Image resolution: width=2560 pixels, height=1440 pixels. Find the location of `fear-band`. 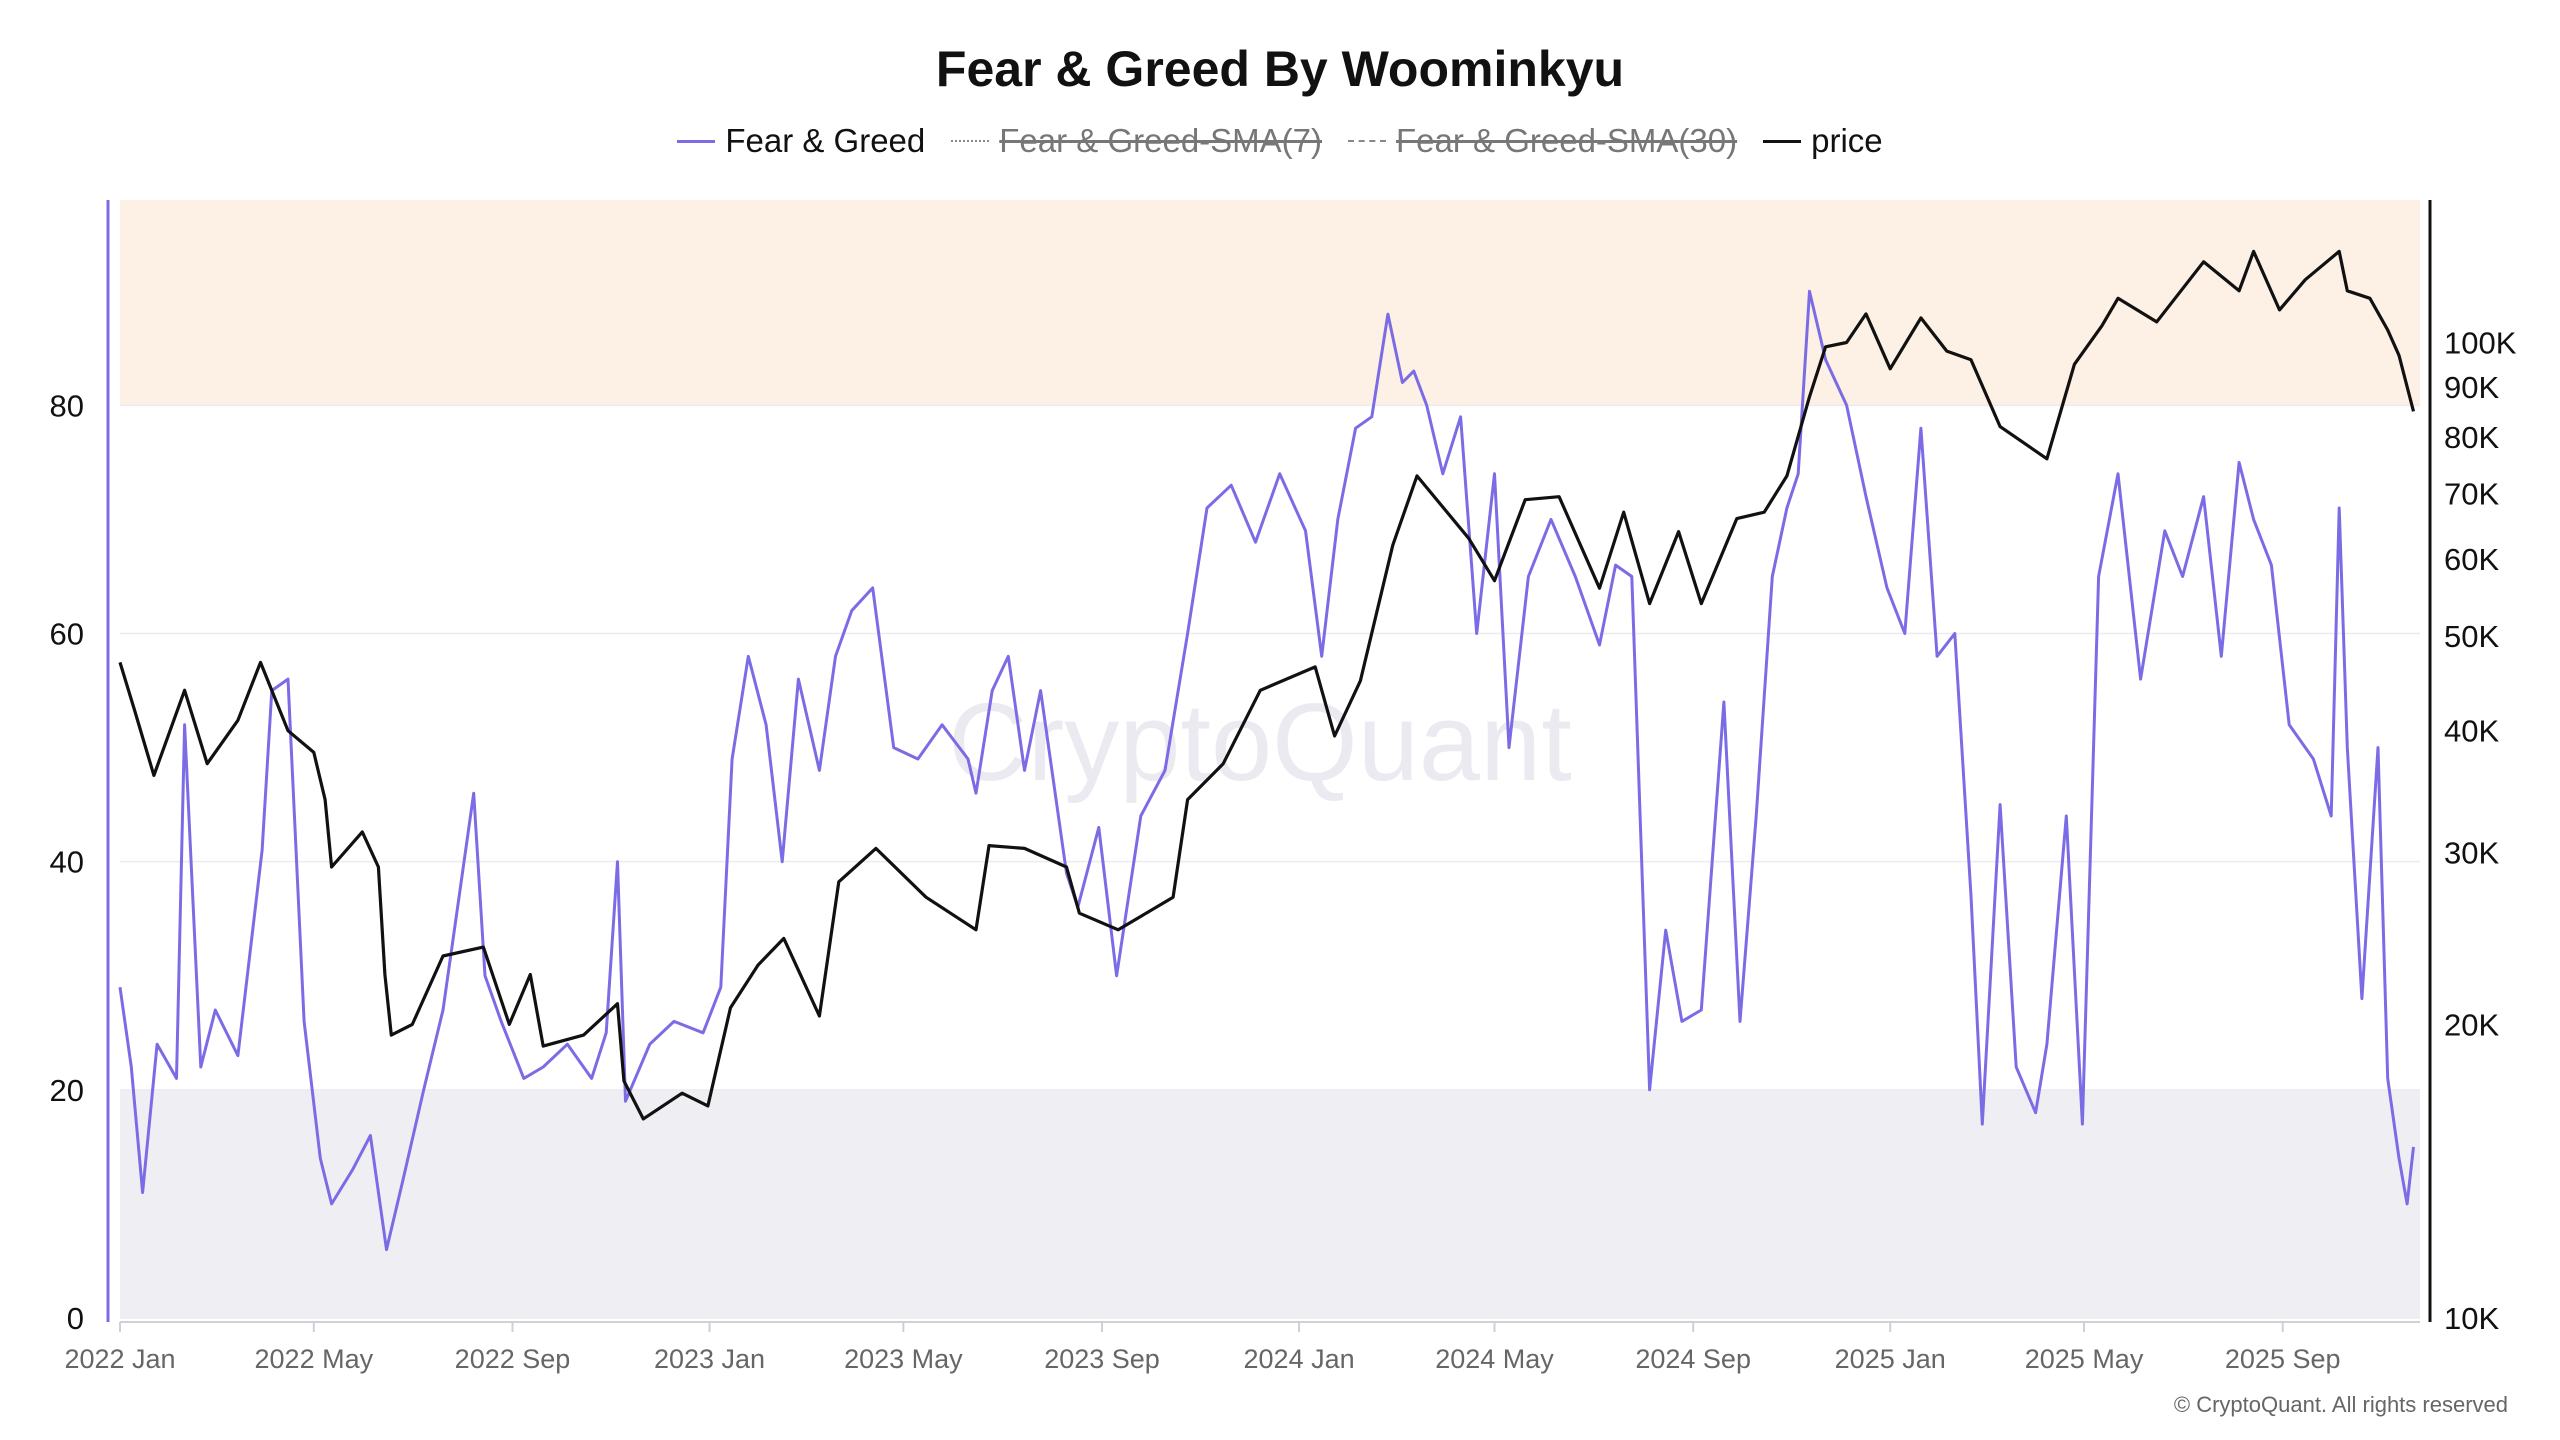

fear-band is located at coordinates (1270, 1203).